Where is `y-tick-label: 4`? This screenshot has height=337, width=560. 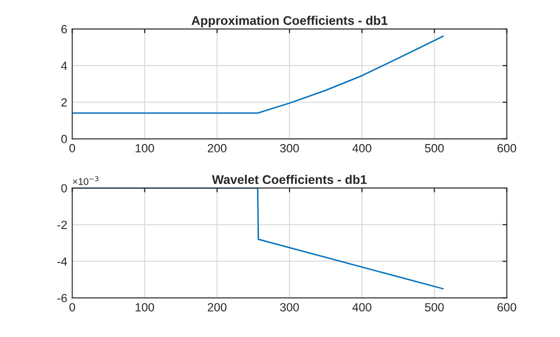 y-tick-label: 4 is located at coordinates (64, 66).